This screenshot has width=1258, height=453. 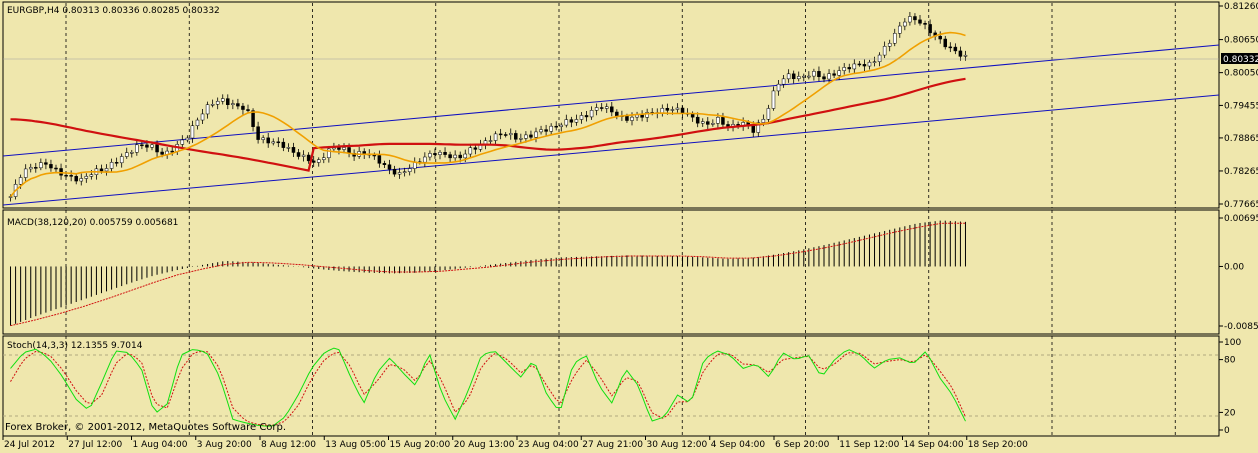 I want to click on time-axis-label: 4 Sep 04:00, so click(x=738, y=445).